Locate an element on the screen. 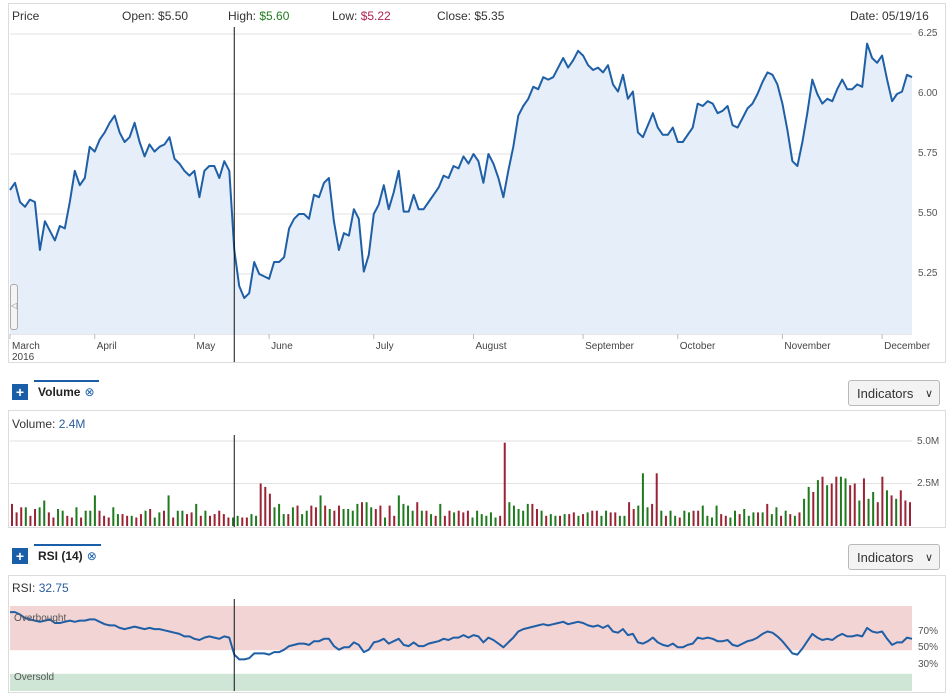  rsi-ytick: 70% is located at coordinates (928, 631).